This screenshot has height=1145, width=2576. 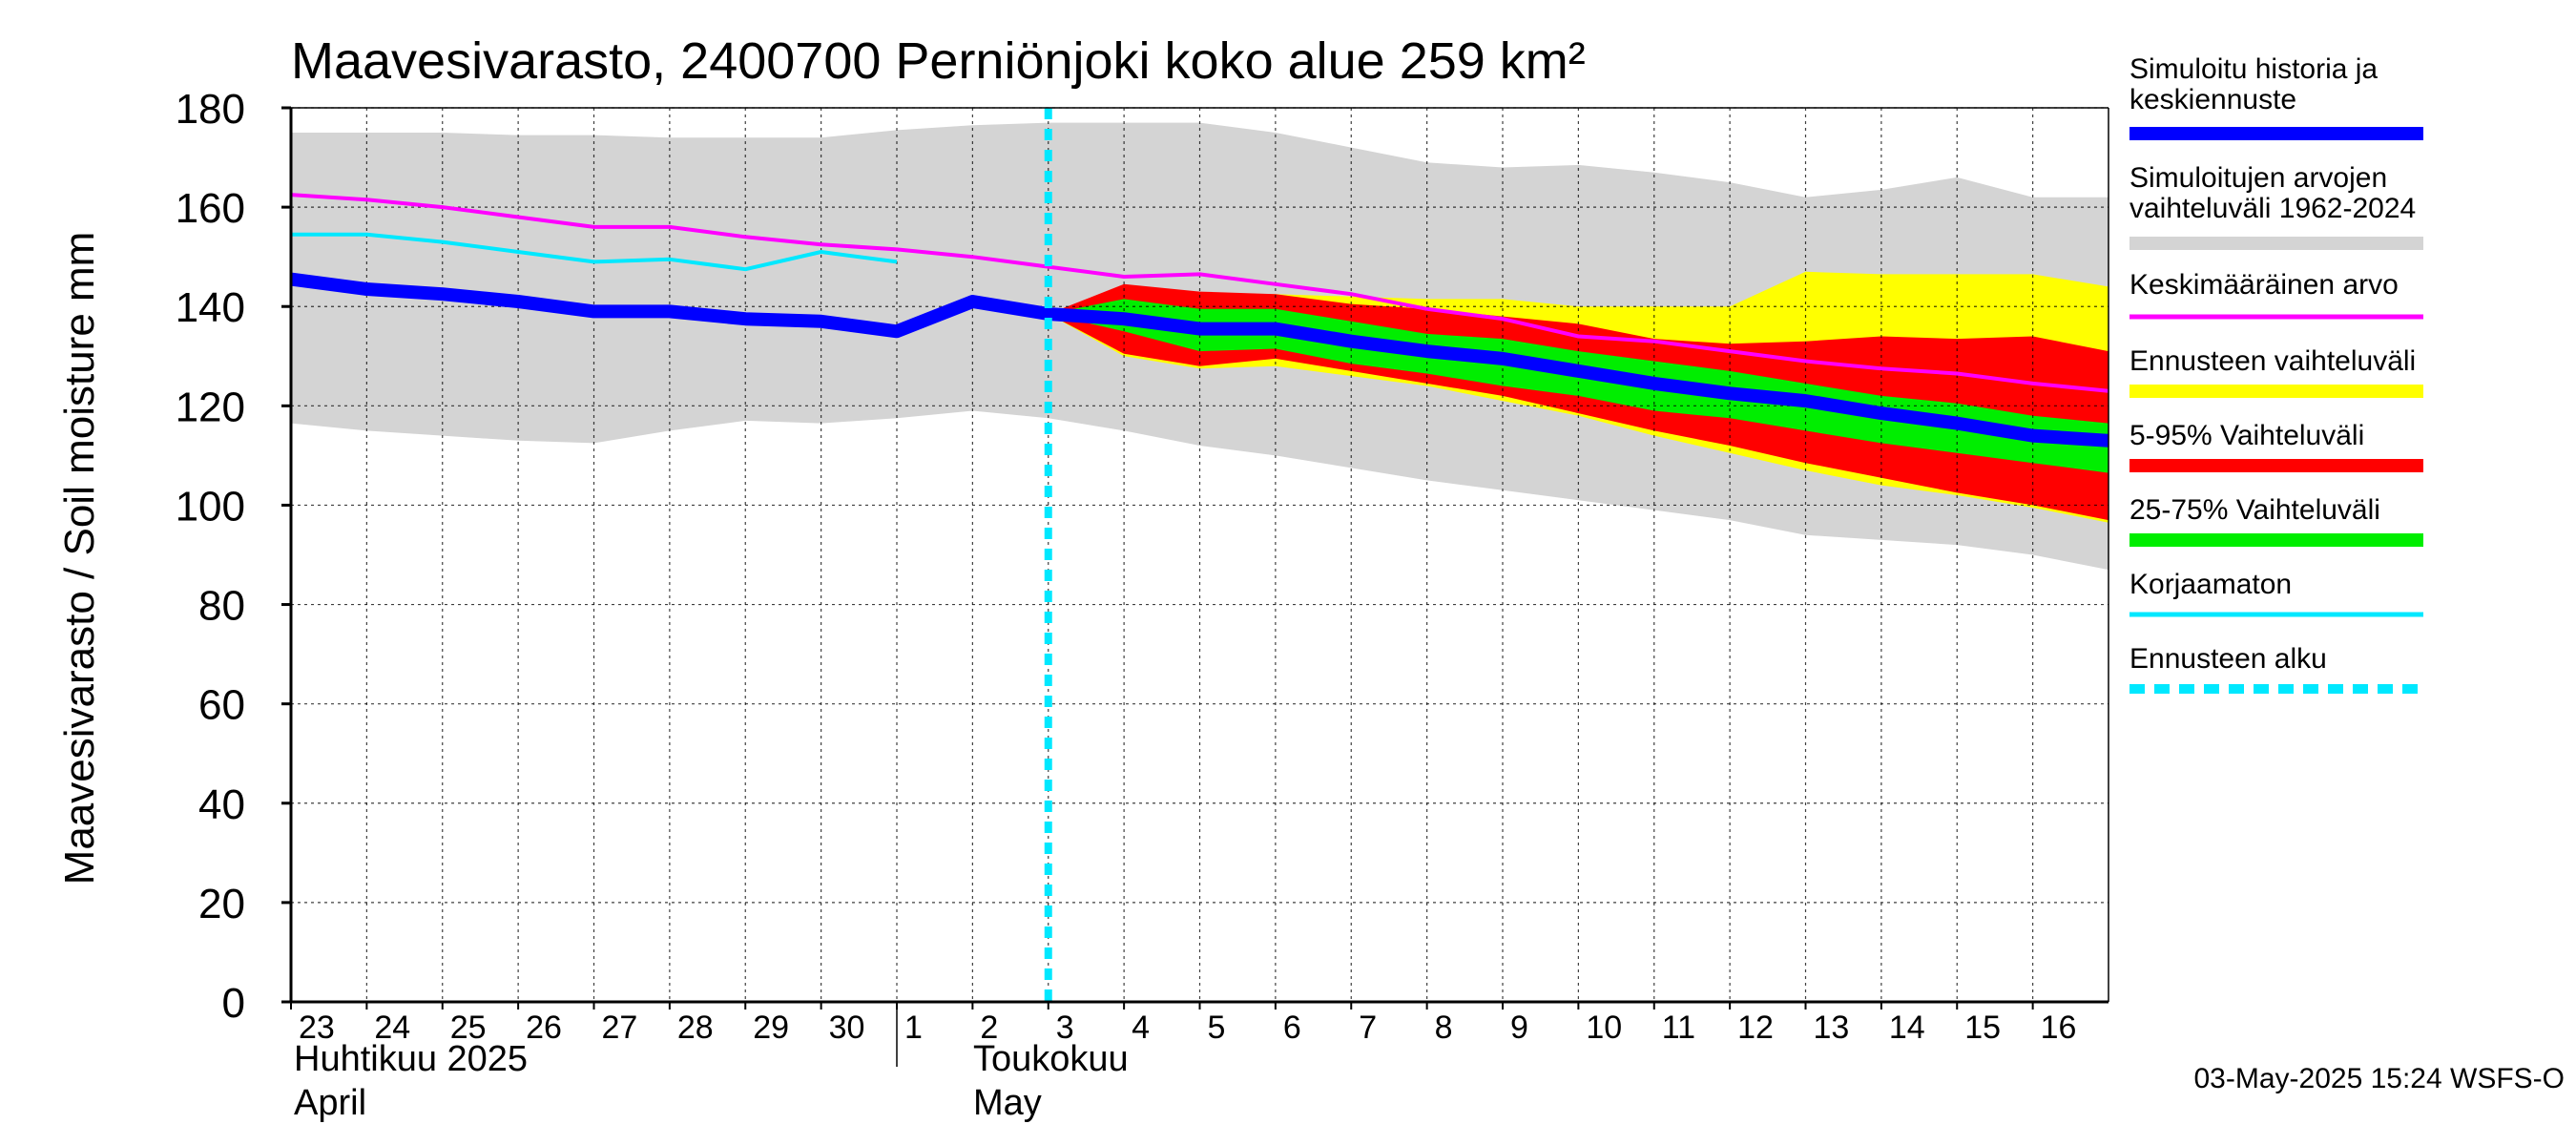 I want to click on y-tick-label: 20, so click(x=221, y=904).